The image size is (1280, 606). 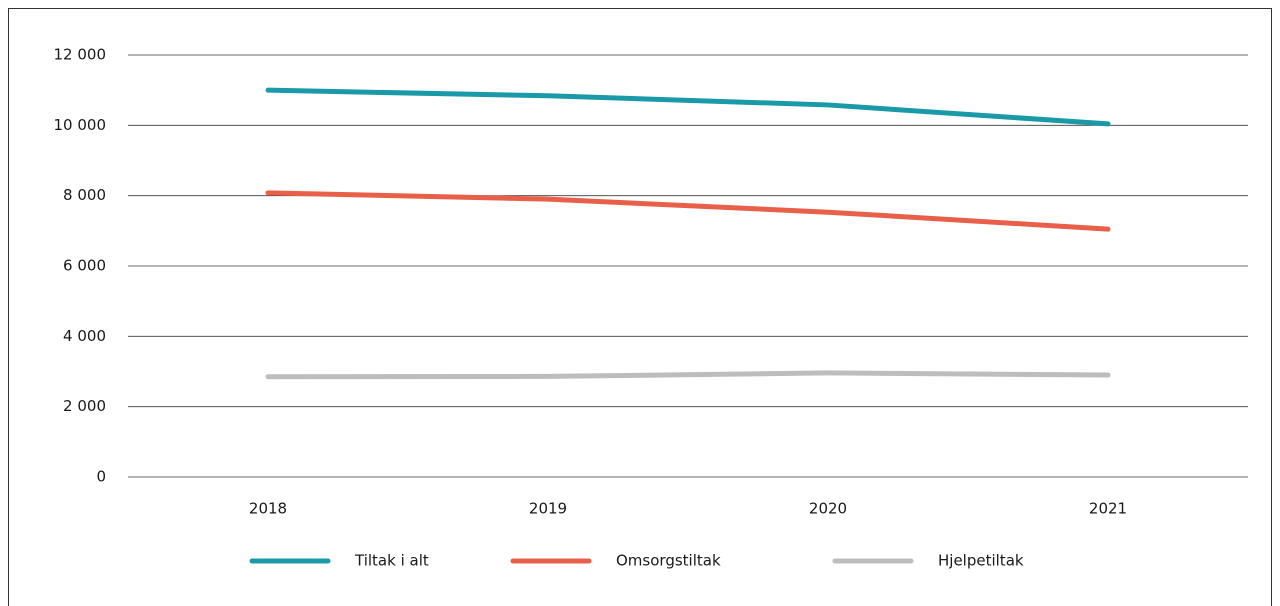 What do you see at coordinates (981, 561) in the screenshot?
I see `legend-label: Hjelpetiltak` at bounding box center [981, 561].